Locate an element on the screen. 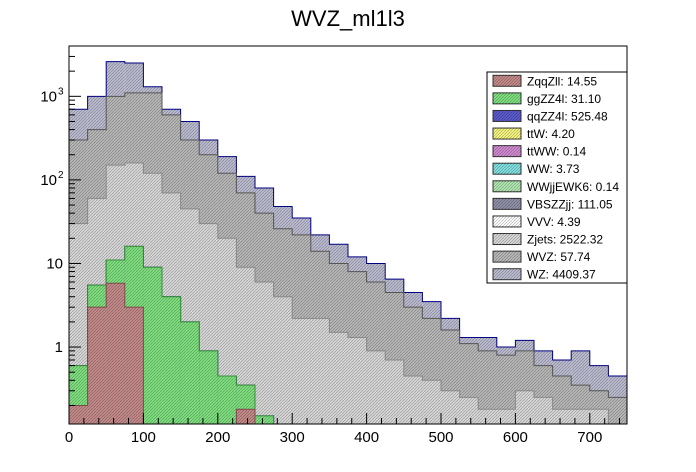 The height and width of the screenshot is (472, 696). legend-label-ww: WW: 3.73 is located at coordinates (553, 169).